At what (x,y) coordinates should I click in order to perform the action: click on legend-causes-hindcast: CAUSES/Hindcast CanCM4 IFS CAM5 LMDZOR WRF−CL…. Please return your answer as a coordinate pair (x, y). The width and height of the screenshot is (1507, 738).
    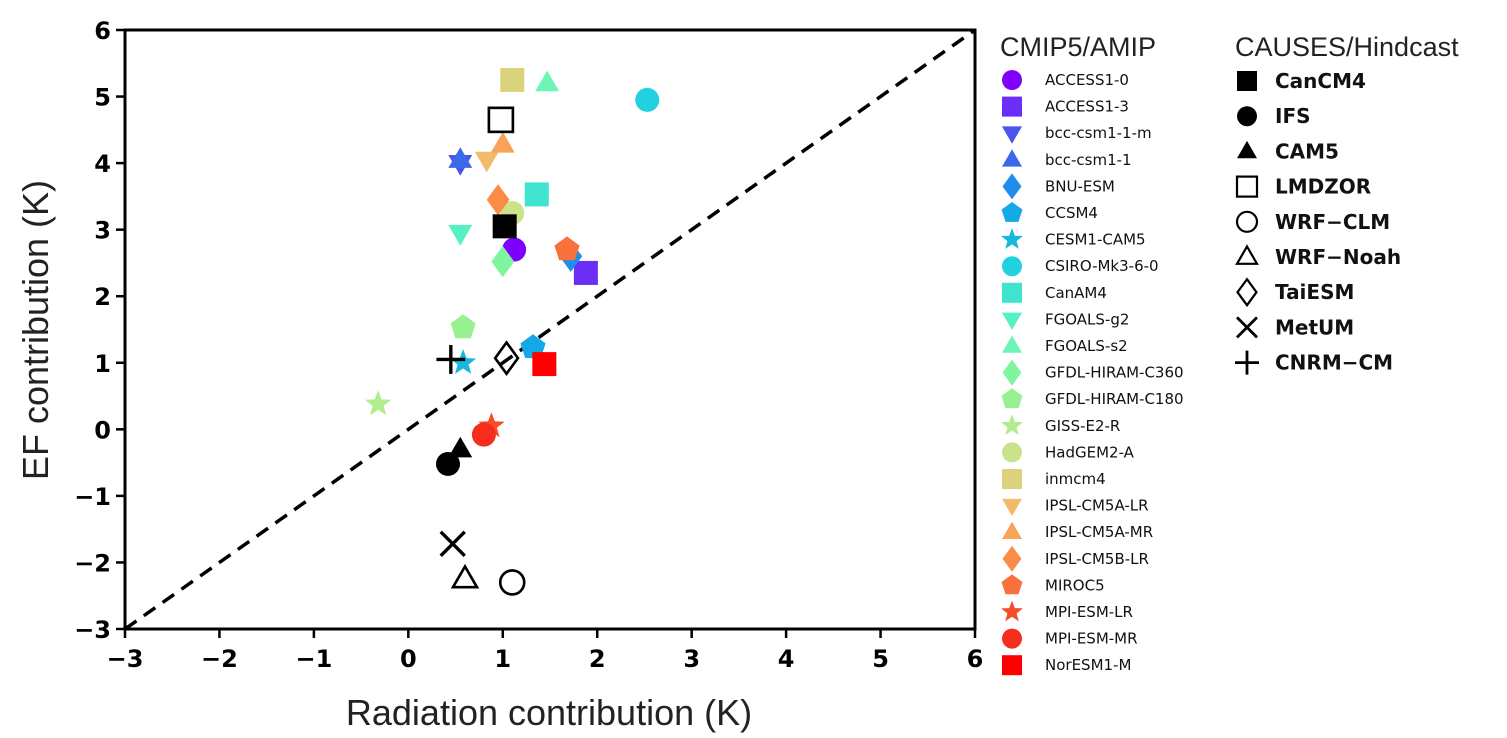
    Looking at the image, I should click on (1347, 203).